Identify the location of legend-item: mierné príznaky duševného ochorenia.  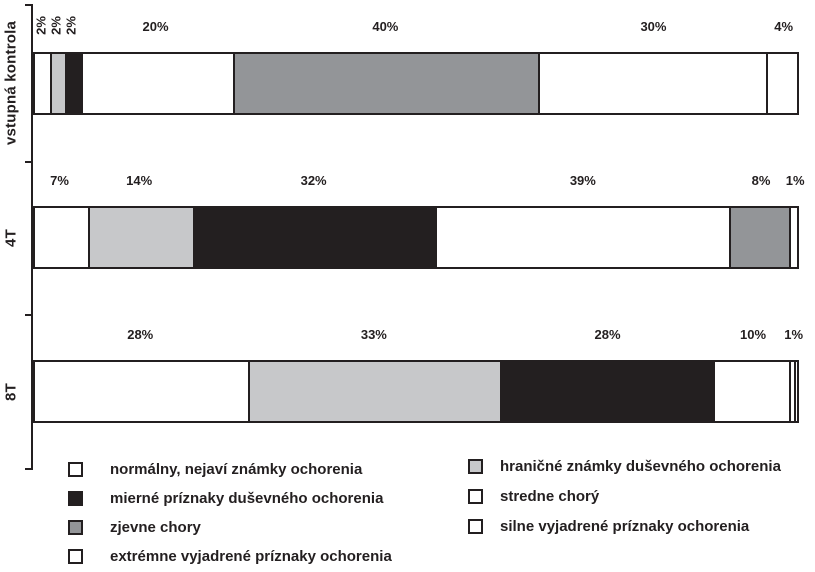
(225, 498).